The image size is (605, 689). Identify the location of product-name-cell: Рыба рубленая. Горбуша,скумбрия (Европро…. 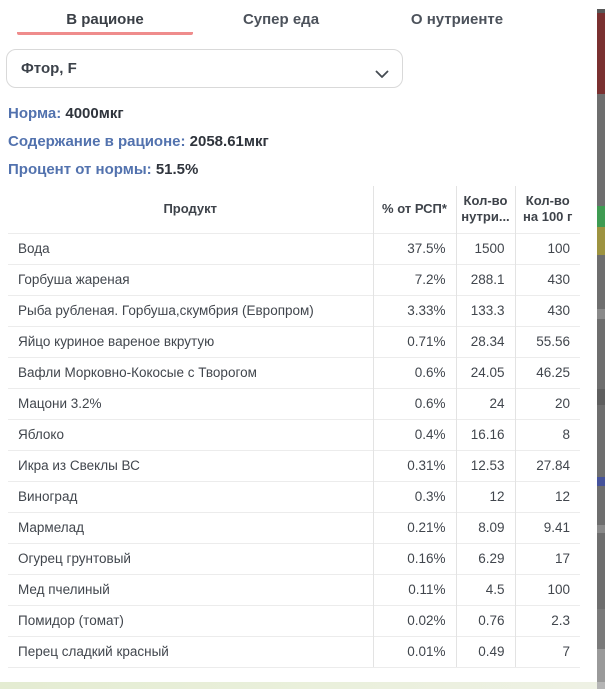
(190, 310).